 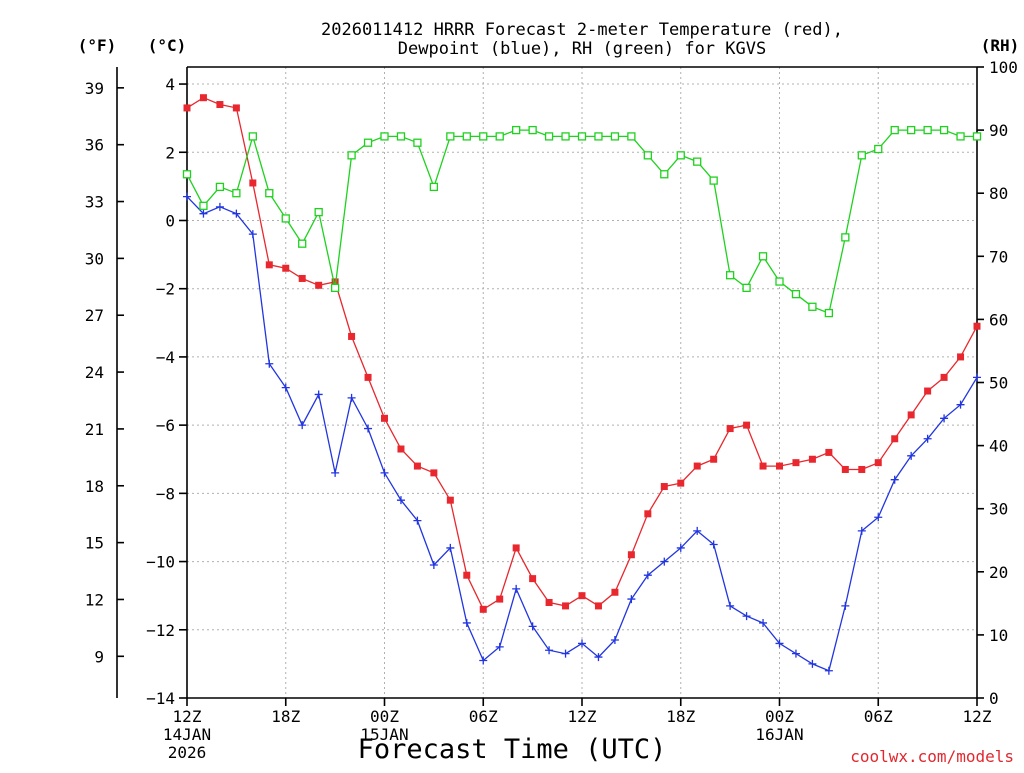 I want to click on fahrenheit-axis-unit: (°F), so click(x=97, y=45).